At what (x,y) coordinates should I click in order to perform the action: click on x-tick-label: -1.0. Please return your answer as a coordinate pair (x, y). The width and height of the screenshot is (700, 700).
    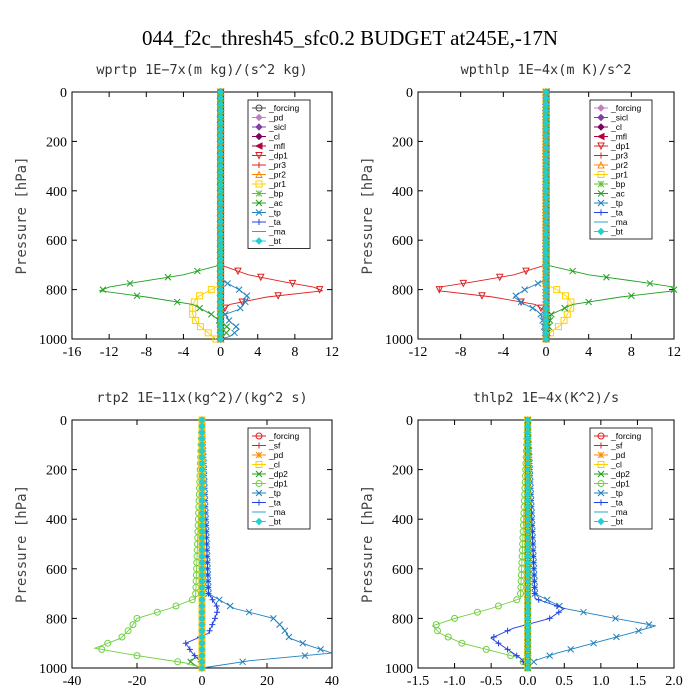
    Looking at the image, I should click on (454, 681).